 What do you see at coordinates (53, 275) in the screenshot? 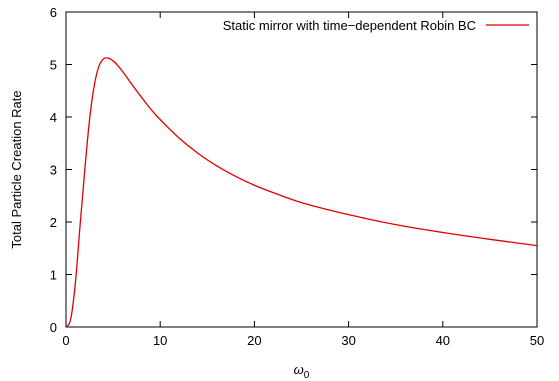
I see `y-tick-label: 1` at bounding box center [53, 275].